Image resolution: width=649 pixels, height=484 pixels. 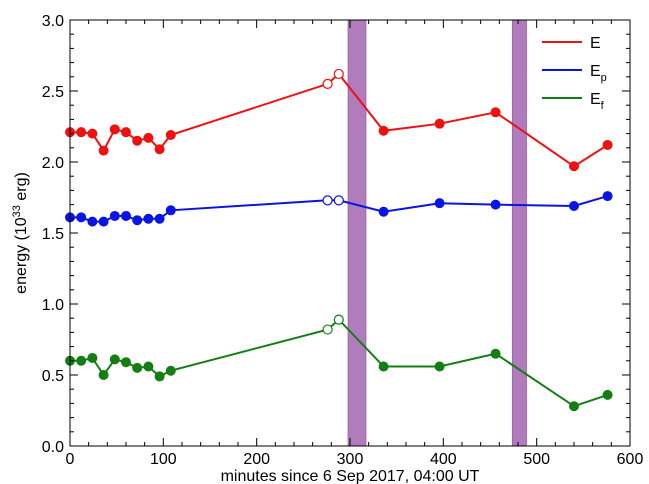 I want to click on y-tick-label: 1.5, so click(x=53, y=234).